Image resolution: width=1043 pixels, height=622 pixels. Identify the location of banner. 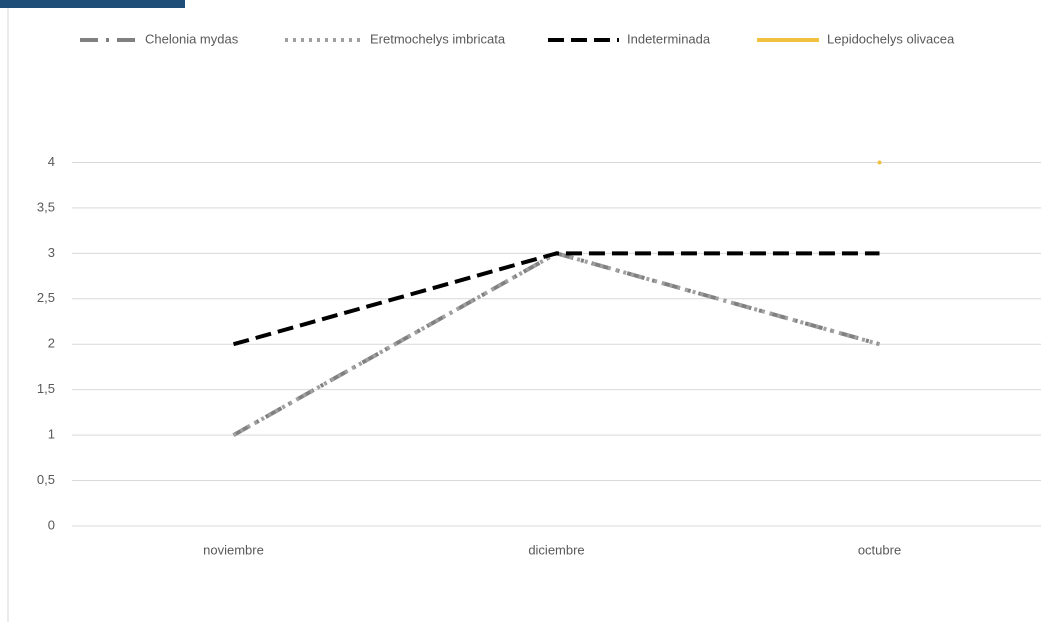
(92, 4).